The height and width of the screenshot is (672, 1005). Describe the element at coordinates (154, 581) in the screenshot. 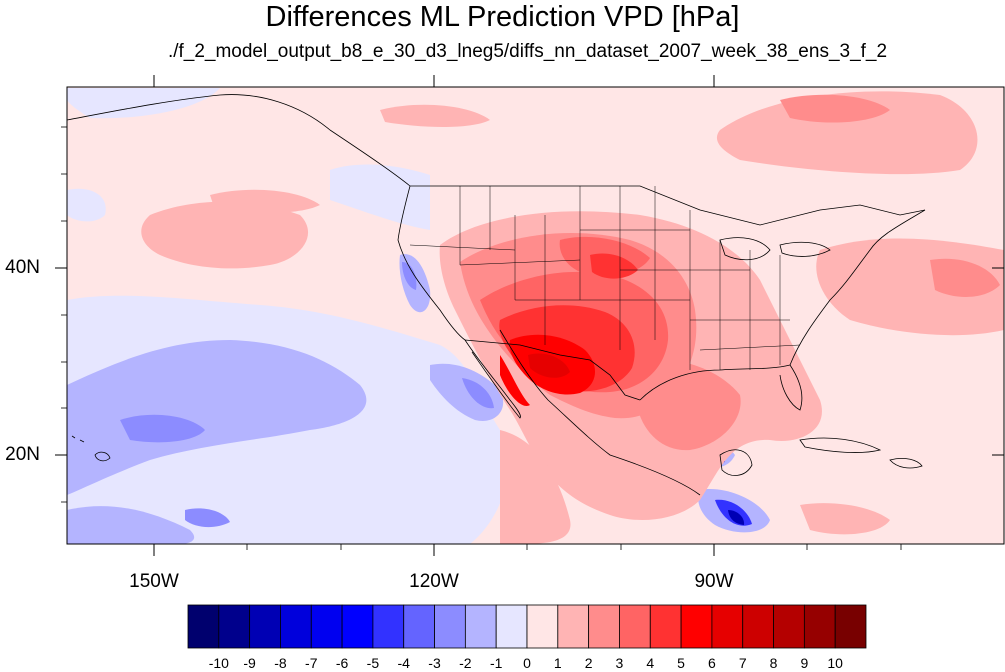

I see `lon-tick-150w: 150W` at that location.